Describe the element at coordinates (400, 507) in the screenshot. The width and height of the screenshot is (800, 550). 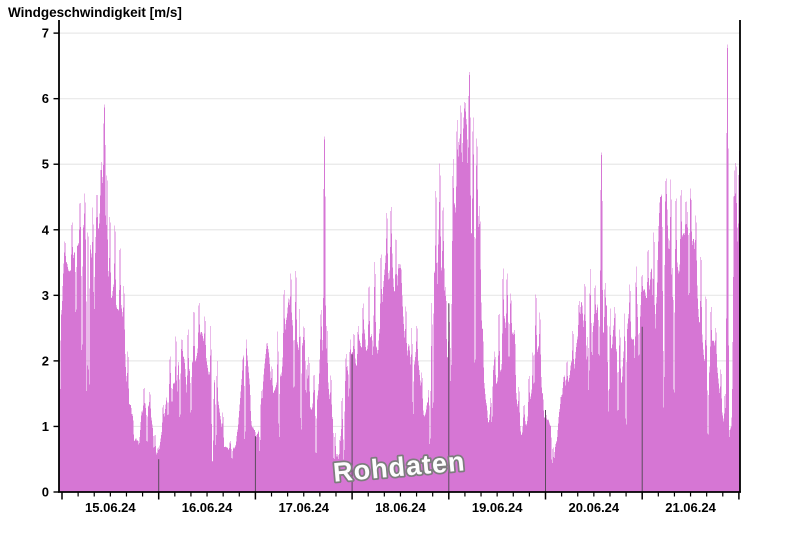
I see `x-tick-label: 18.06.24` at that location.